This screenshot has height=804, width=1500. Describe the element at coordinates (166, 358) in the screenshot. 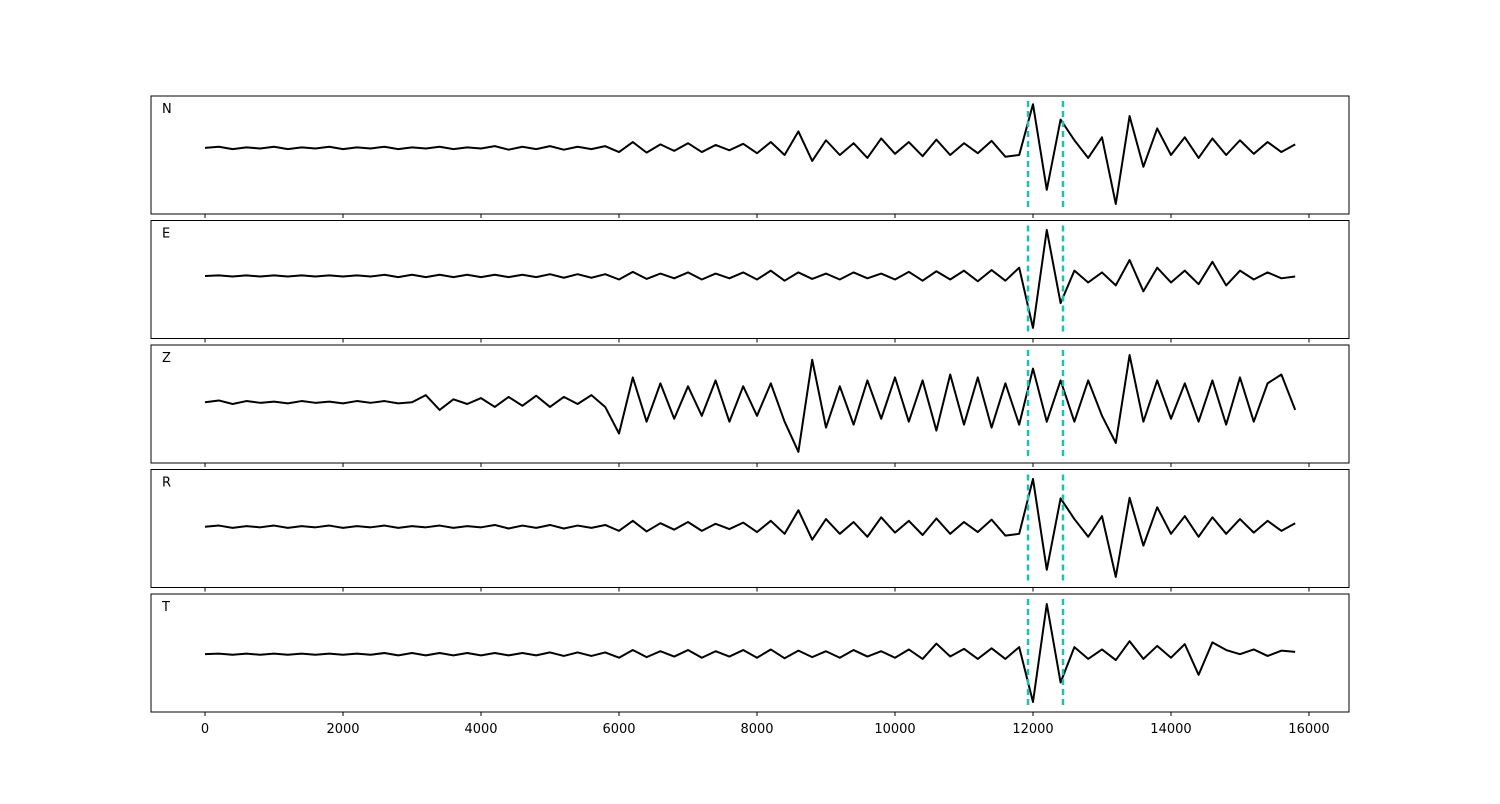

I see `panel-label: Z` at that location.